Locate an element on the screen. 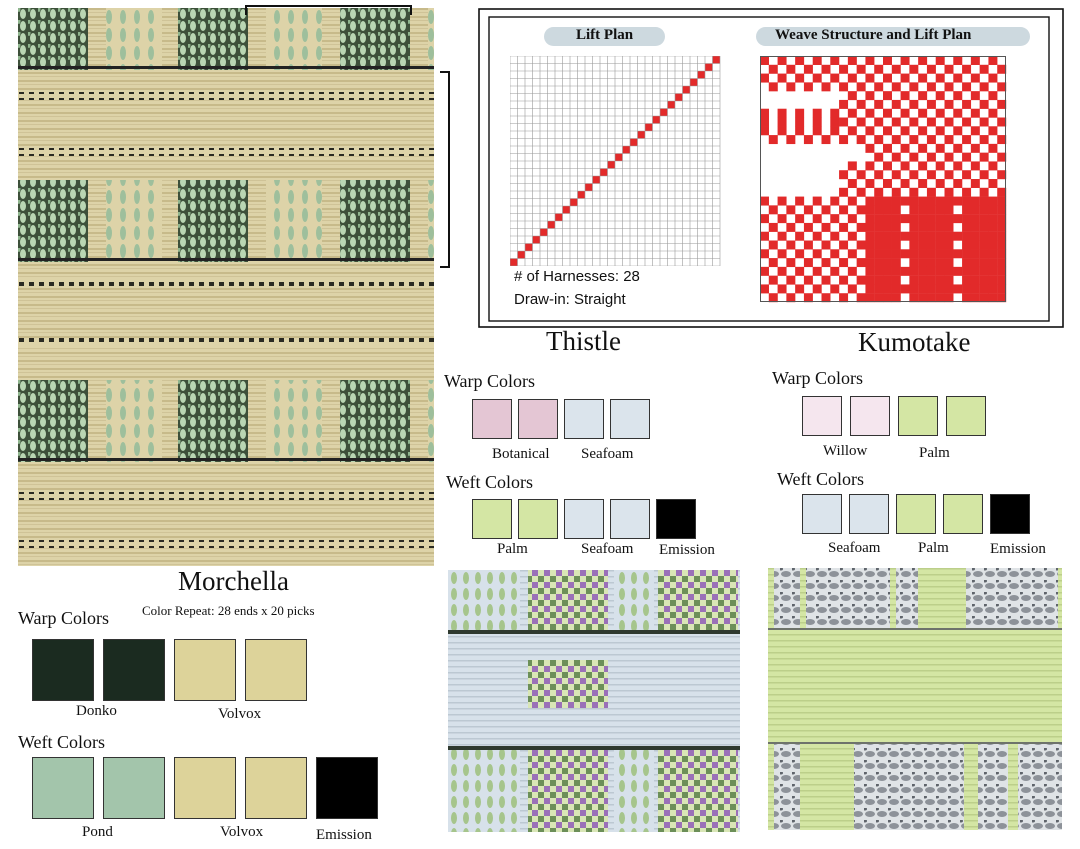 The width and height of the screenshot is (1080, 849). morchella-weft-swatch is located at coordinates (276, 788).